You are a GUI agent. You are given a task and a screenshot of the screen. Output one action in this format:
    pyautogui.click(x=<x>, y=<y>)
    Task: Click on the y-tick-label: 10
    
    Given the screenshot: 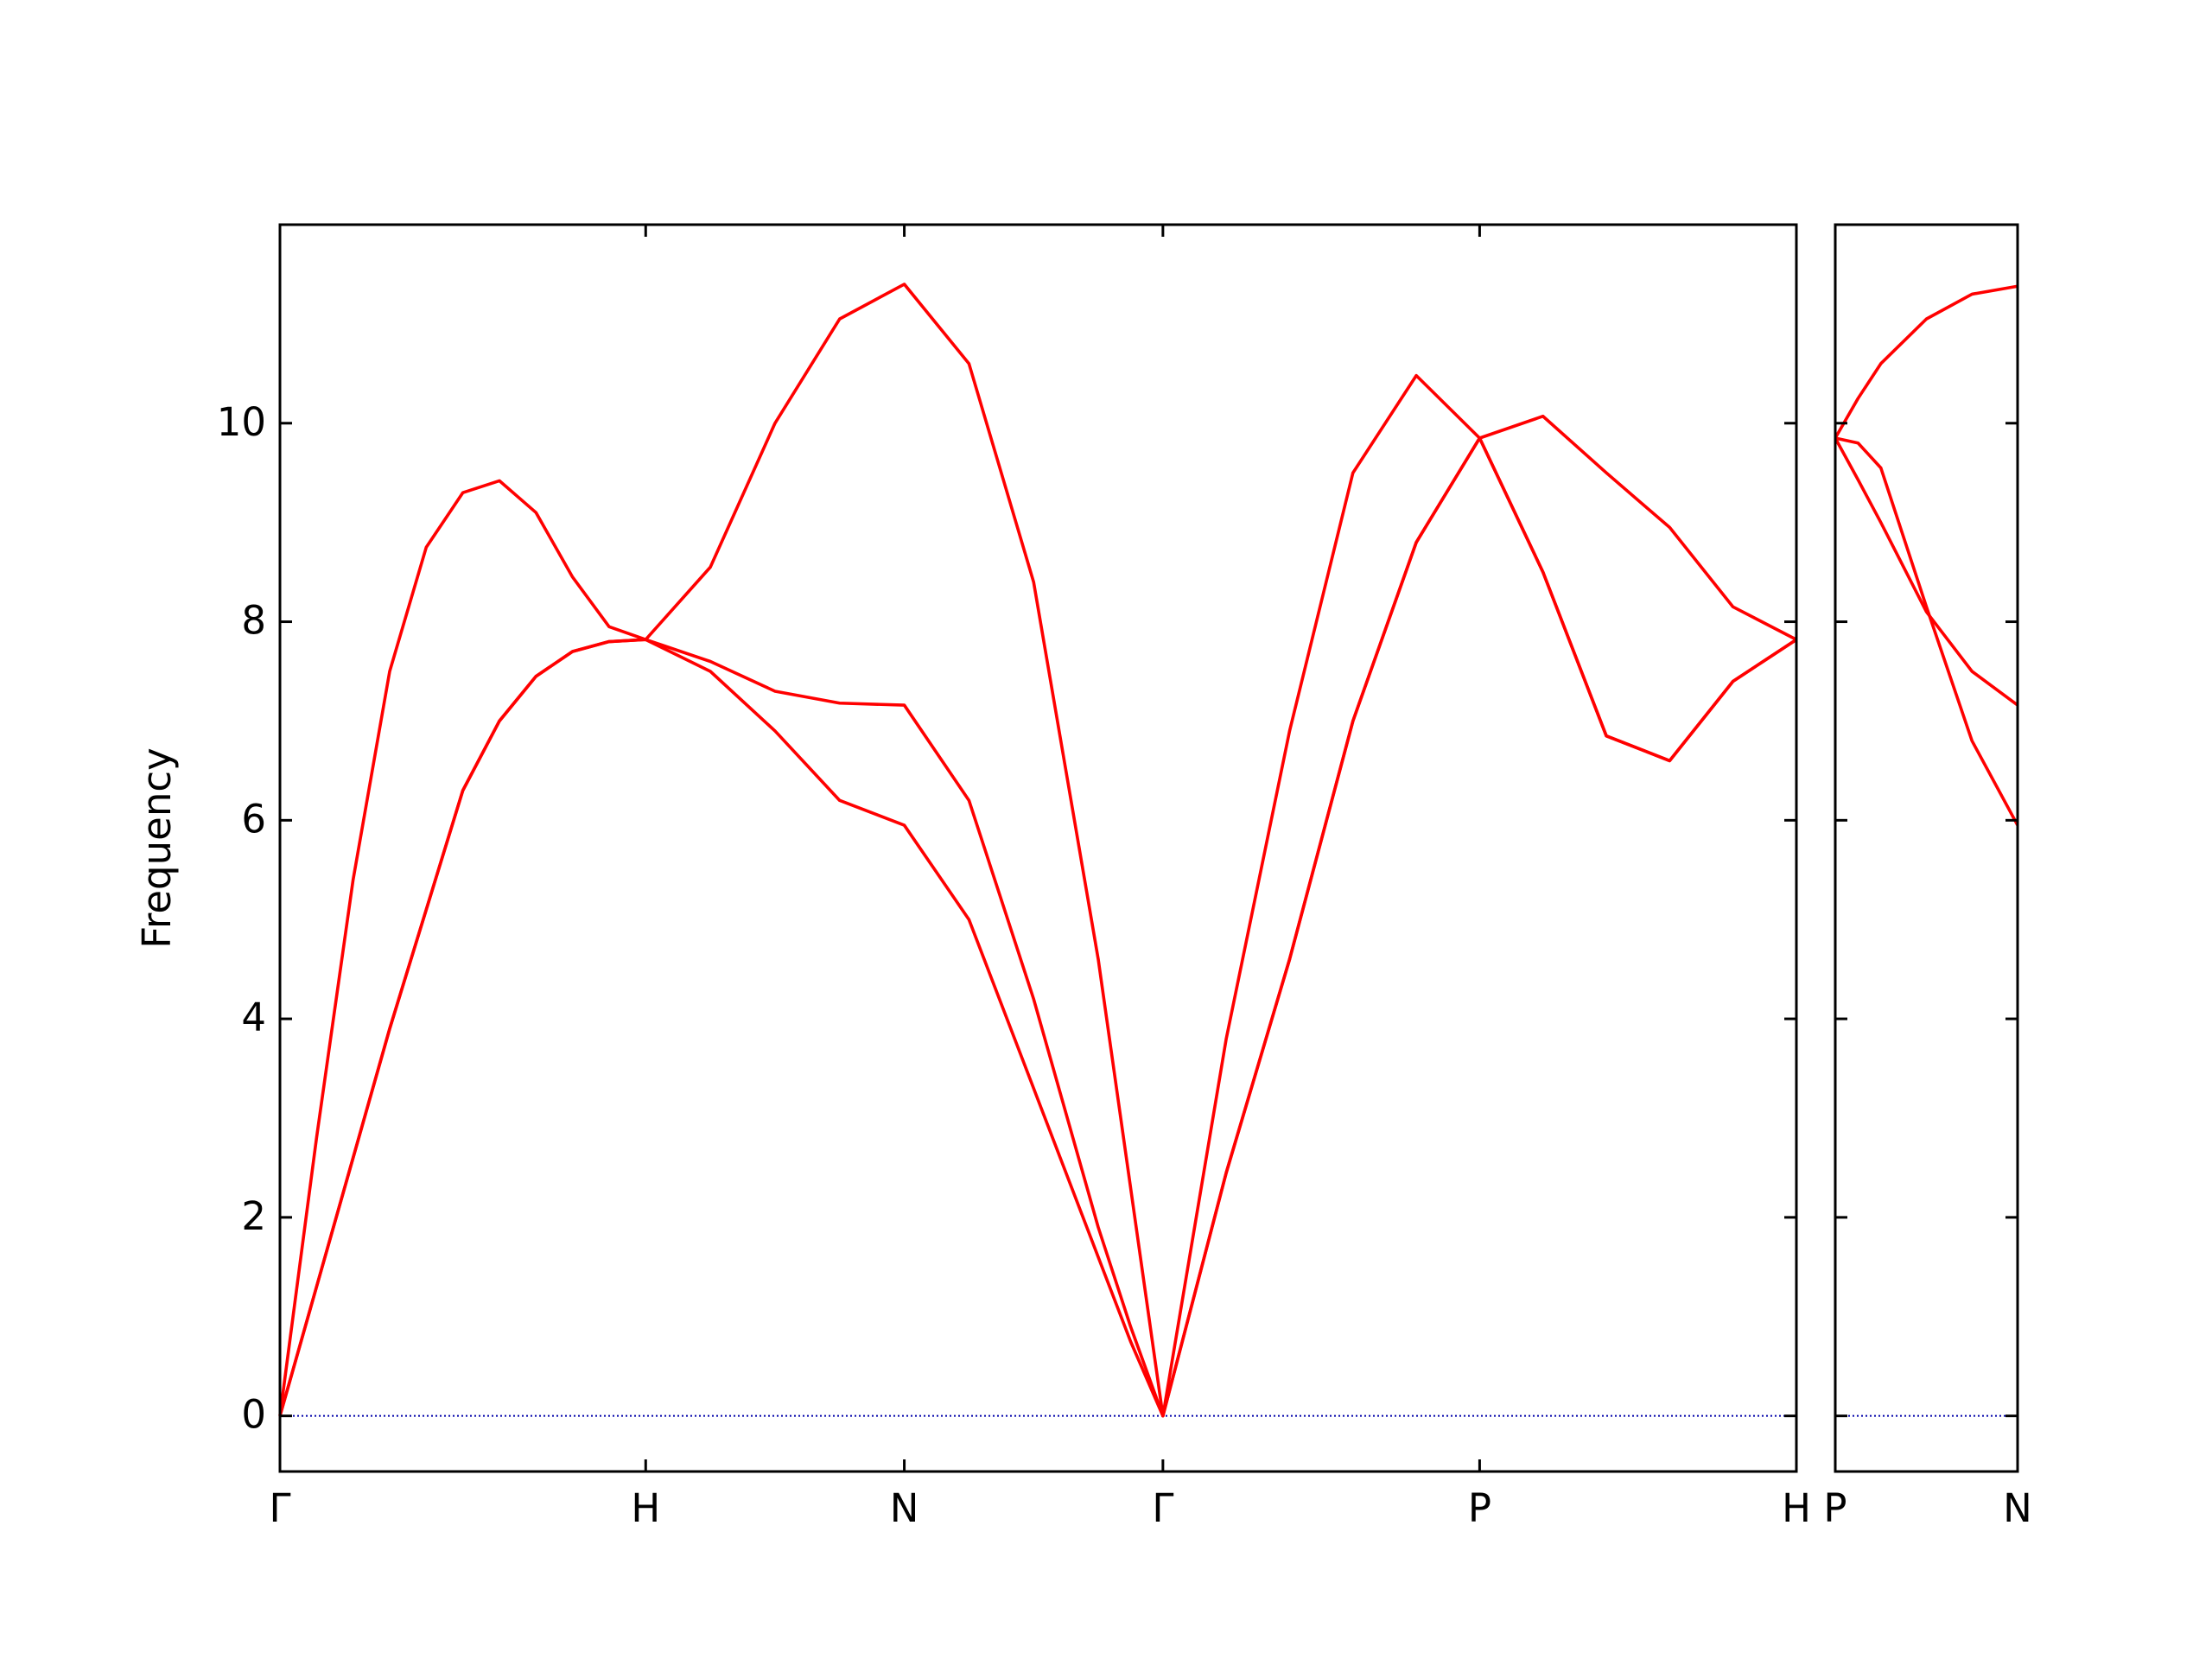 What is the action you would take?
    pyautogui.click(x=241, y=422)
    